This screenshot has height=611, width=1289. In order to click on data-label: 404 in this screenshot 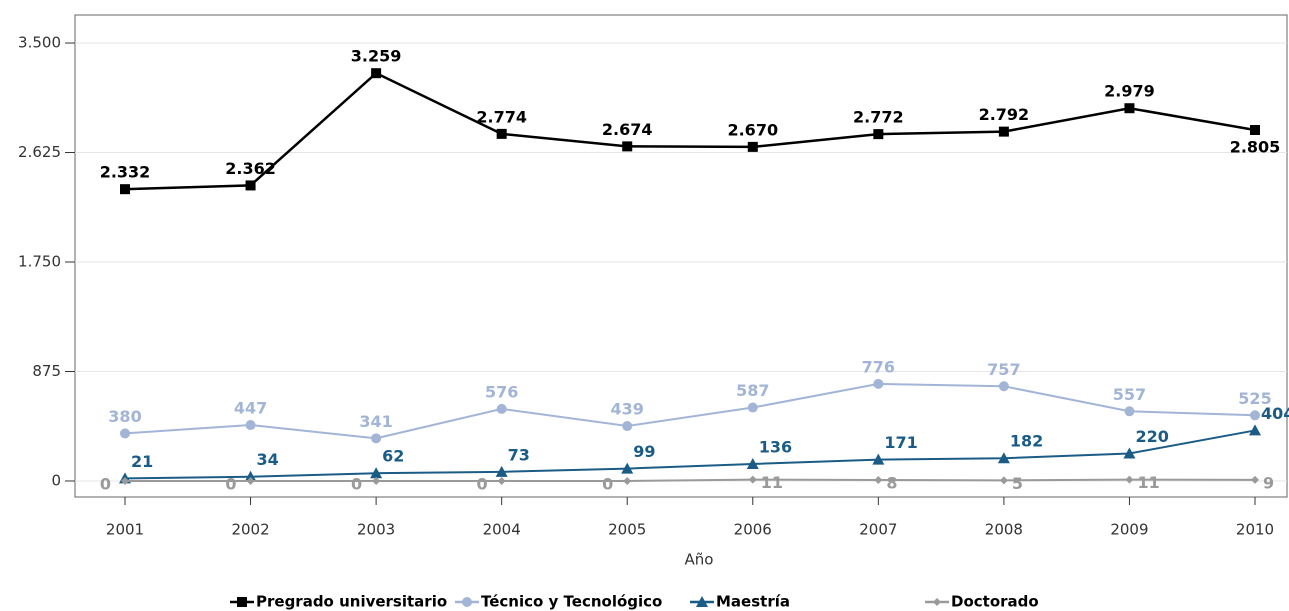, I will do `click(1275, 413)`.